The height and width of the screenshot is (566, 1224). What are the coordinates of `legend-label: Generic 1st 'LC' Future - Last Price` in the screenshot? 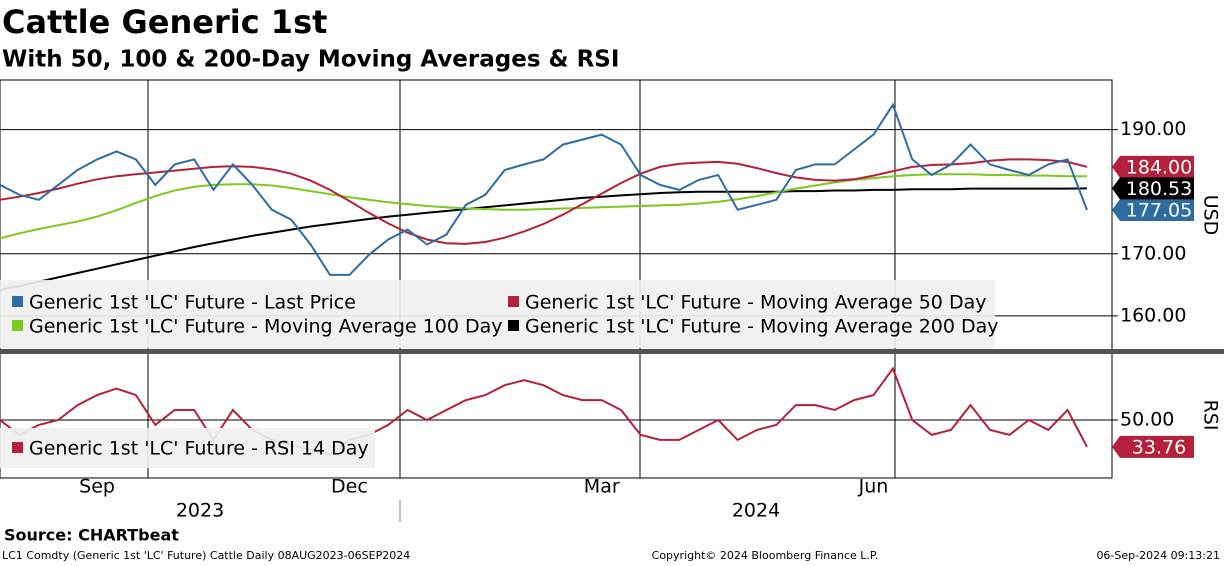 It's located at (192, 303).